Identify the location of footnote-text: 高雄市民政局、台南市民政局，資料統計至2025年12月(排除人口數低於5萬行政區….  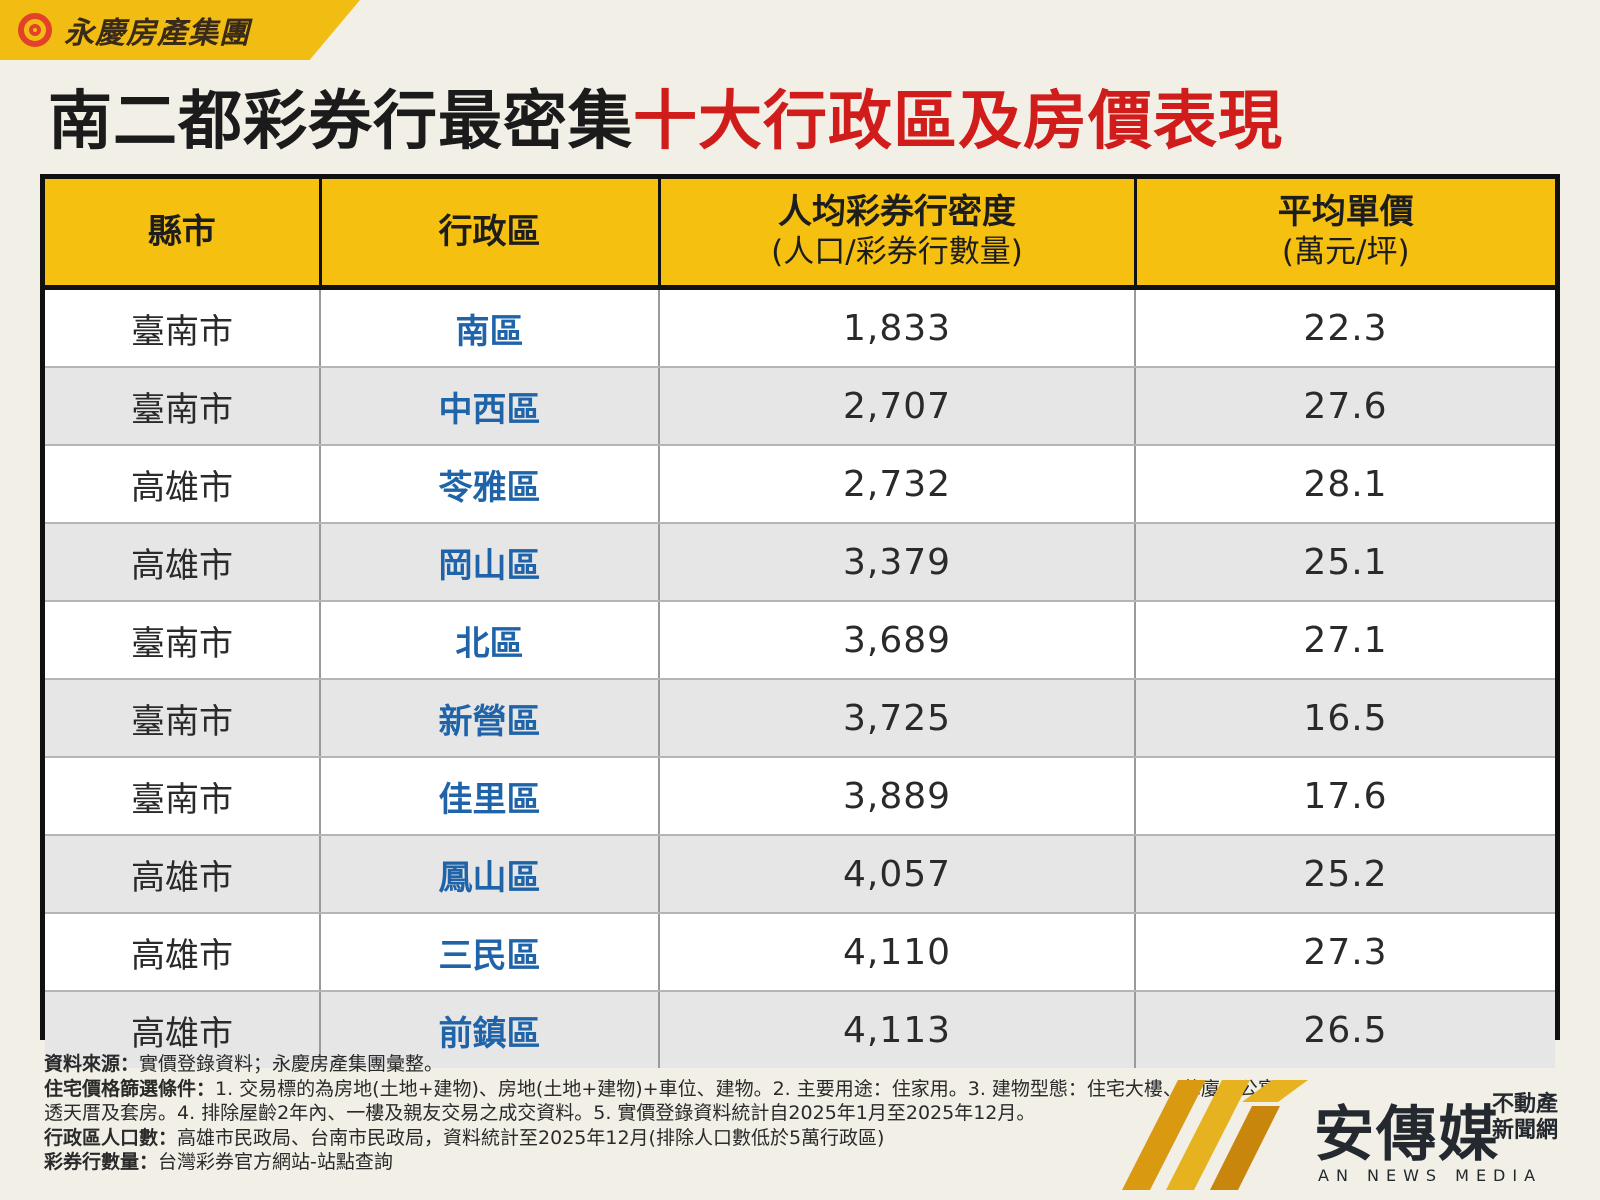
(531, 1137).